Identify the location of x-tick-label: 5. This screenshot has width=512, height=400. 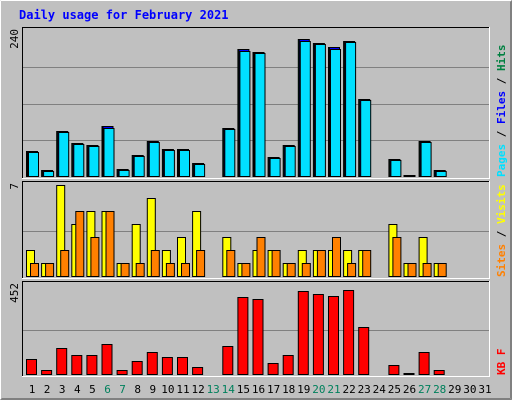
(92, 389).